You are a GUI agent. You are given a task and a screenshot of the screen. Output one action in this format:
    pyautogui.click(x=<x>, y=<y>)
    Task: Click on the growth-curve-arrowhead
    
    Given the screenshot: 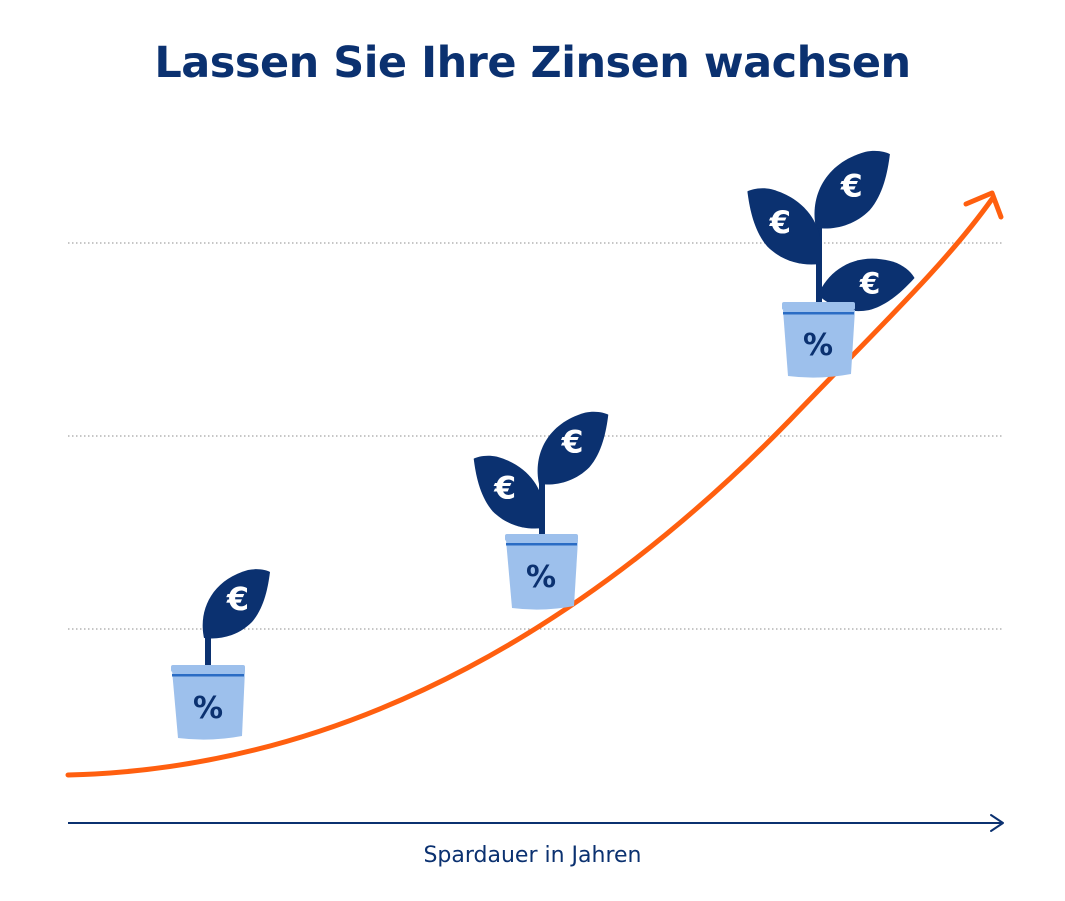 What is the action you would take?
    pyautogui.click(x=983, y=205)
    